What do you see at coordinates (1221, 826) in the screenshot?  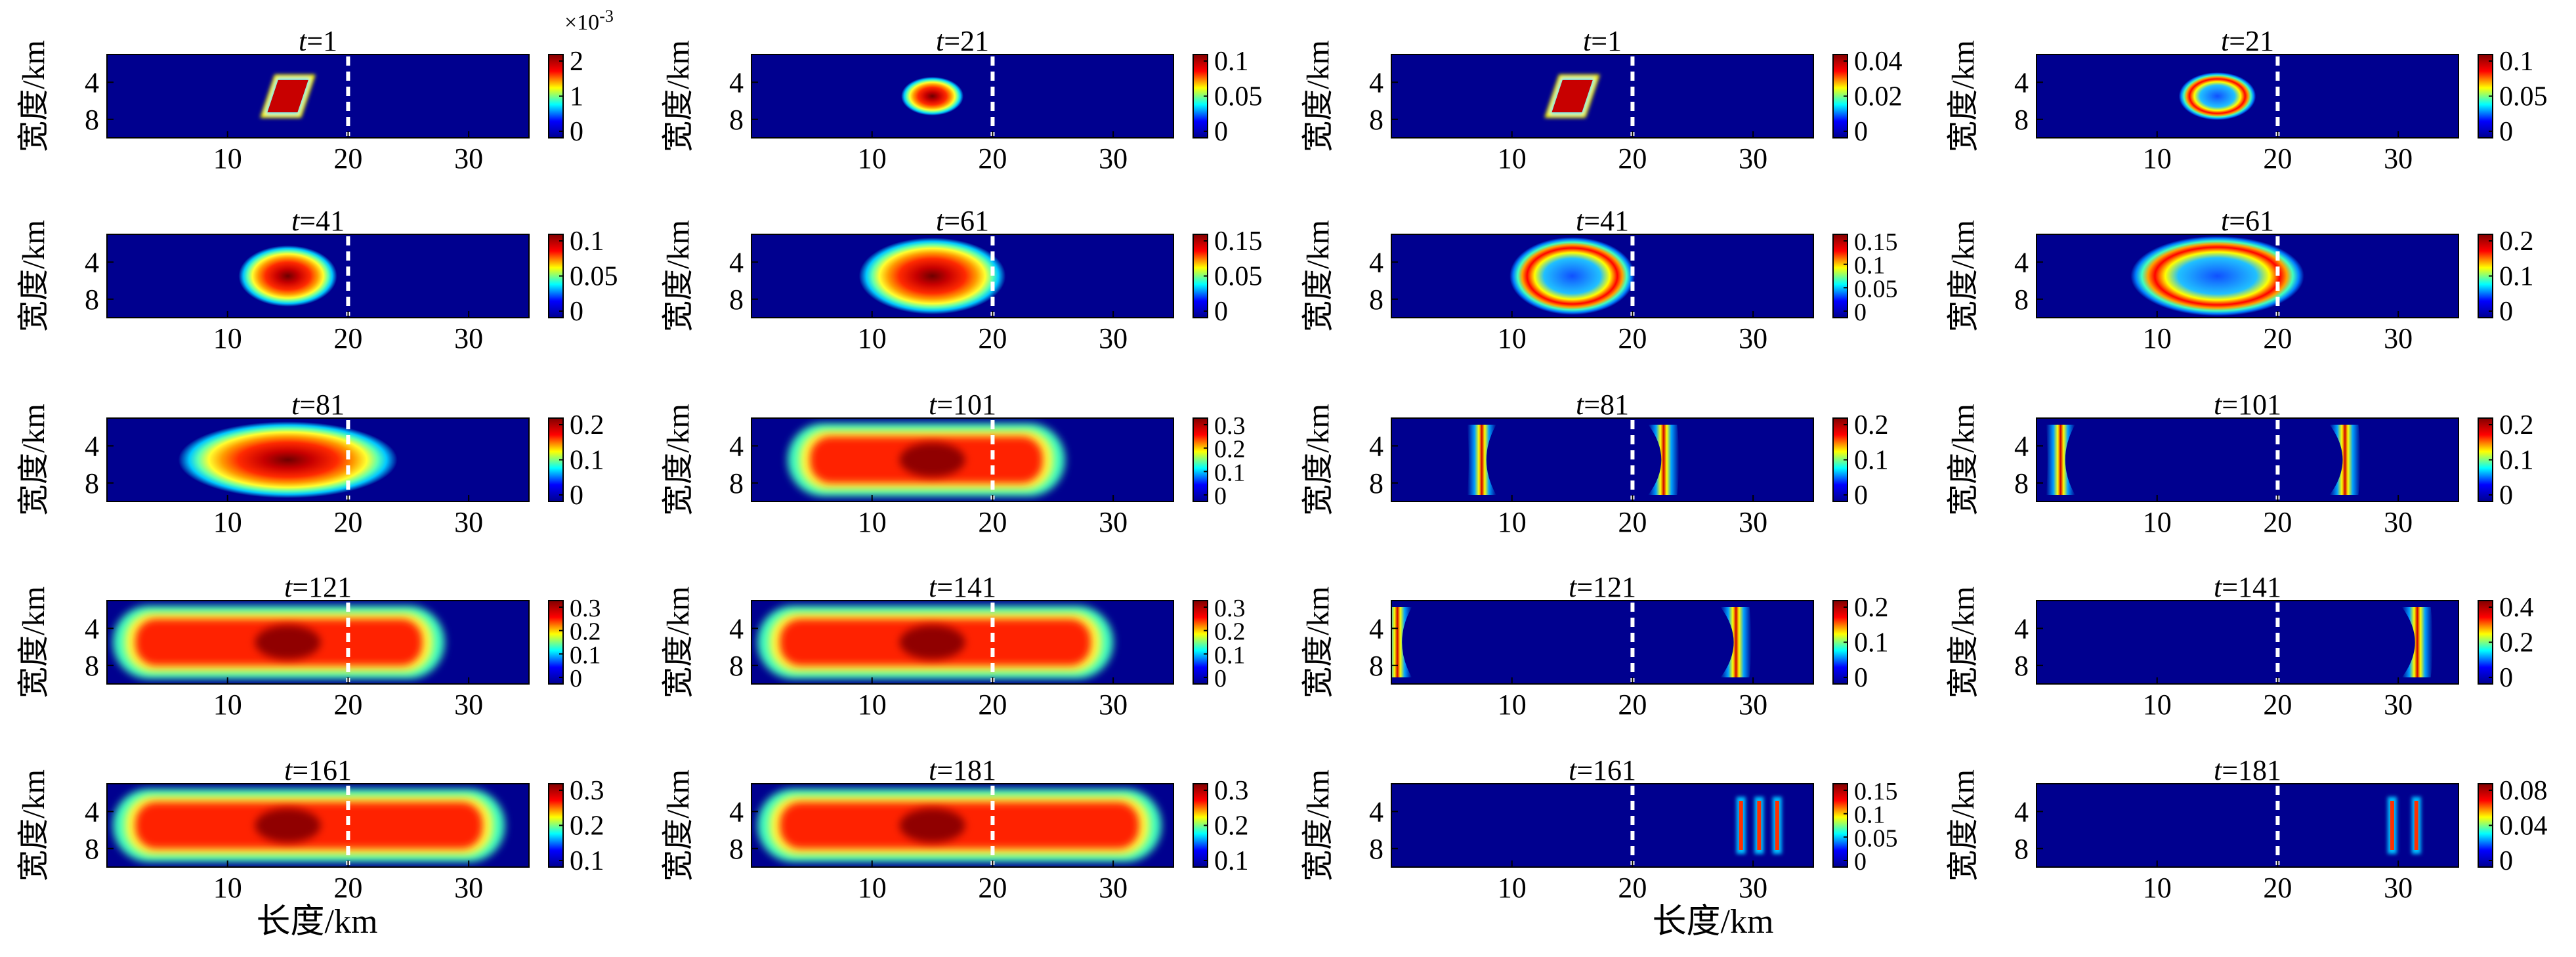 I see `colorbar: 0.3 0.2 0.1` at bounding box center [1221, 826].